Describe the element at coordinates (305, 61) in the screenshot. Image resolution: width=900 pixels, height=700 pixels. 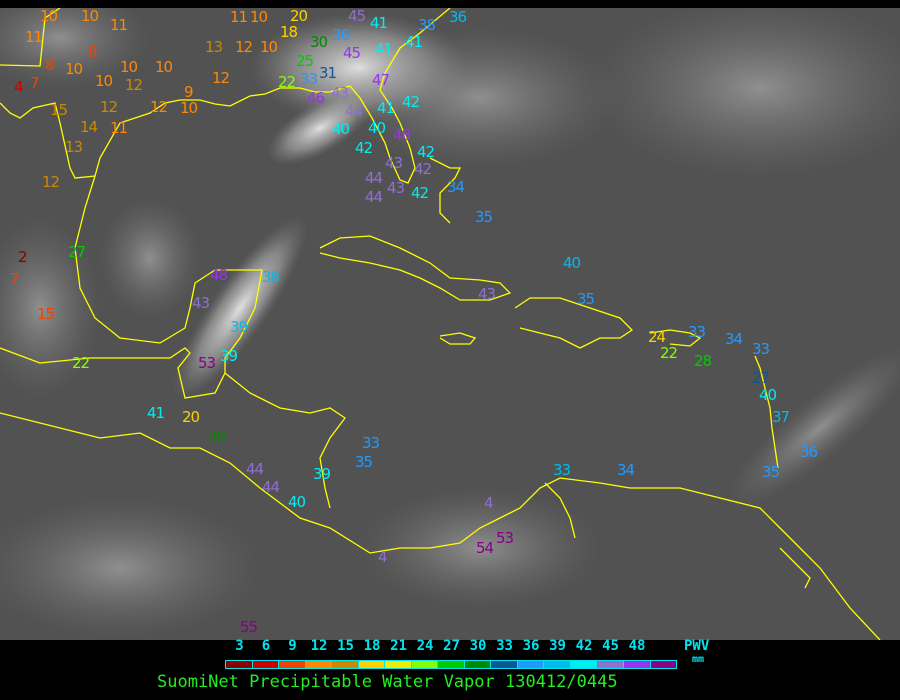
I see `station-pwv-label: 25` at that location.